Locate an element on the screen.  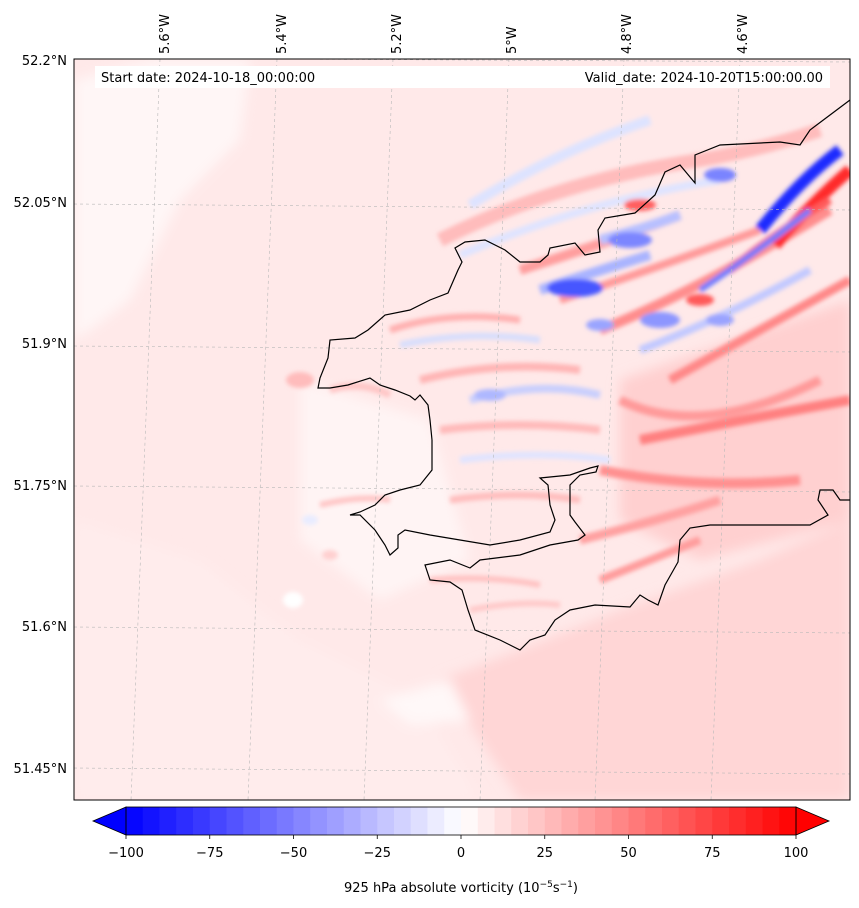
longitude-ticks: 5.6°W 5.4°W 5.2°W 5°W 4.8°W 4.6°W is located at coordinates (454, 34).